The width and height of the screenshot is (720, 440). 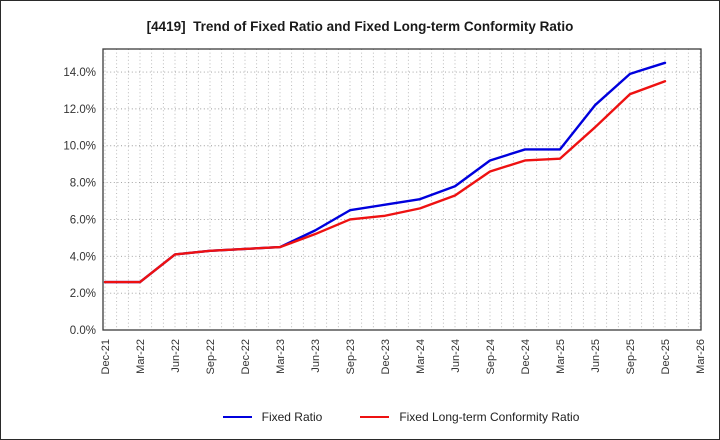 I want to click on y-tick-label: 6.0%, so click(x=83, y=220).